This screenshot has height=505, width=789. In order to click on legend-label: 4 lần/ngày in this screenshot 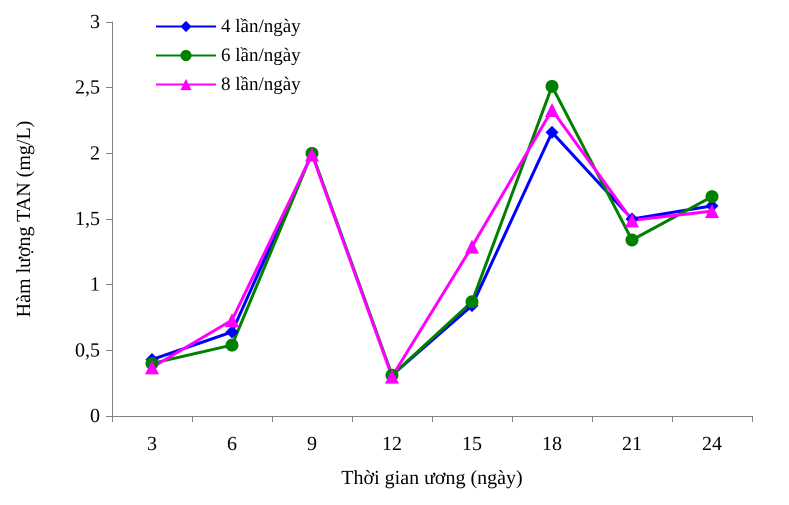, I will do `click(261, 26)`.